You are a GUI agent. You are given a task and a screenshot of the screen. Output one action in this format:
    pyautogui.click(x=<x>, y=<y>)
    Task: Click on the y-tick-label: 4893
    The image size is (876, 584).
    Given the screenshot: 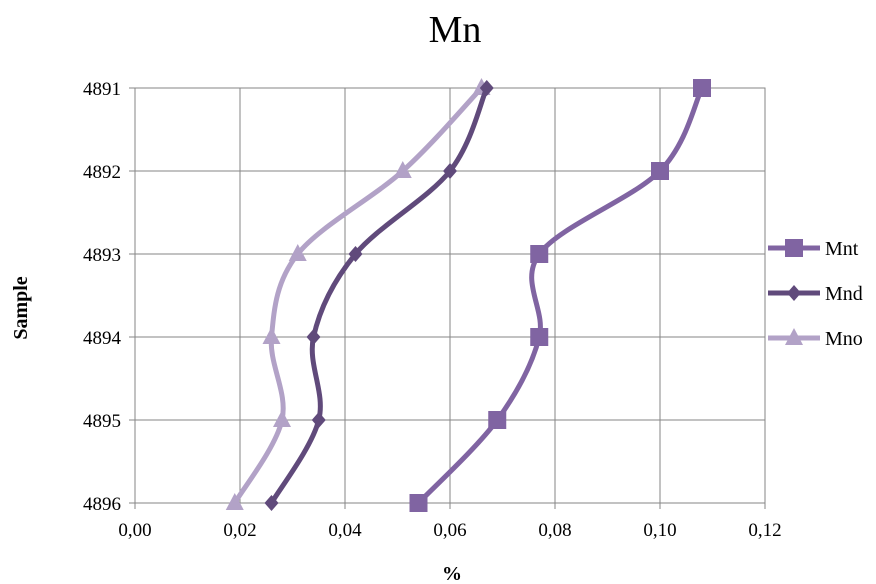 What is the action you would take?
    pyautogui.click(x=102, y=255)
    